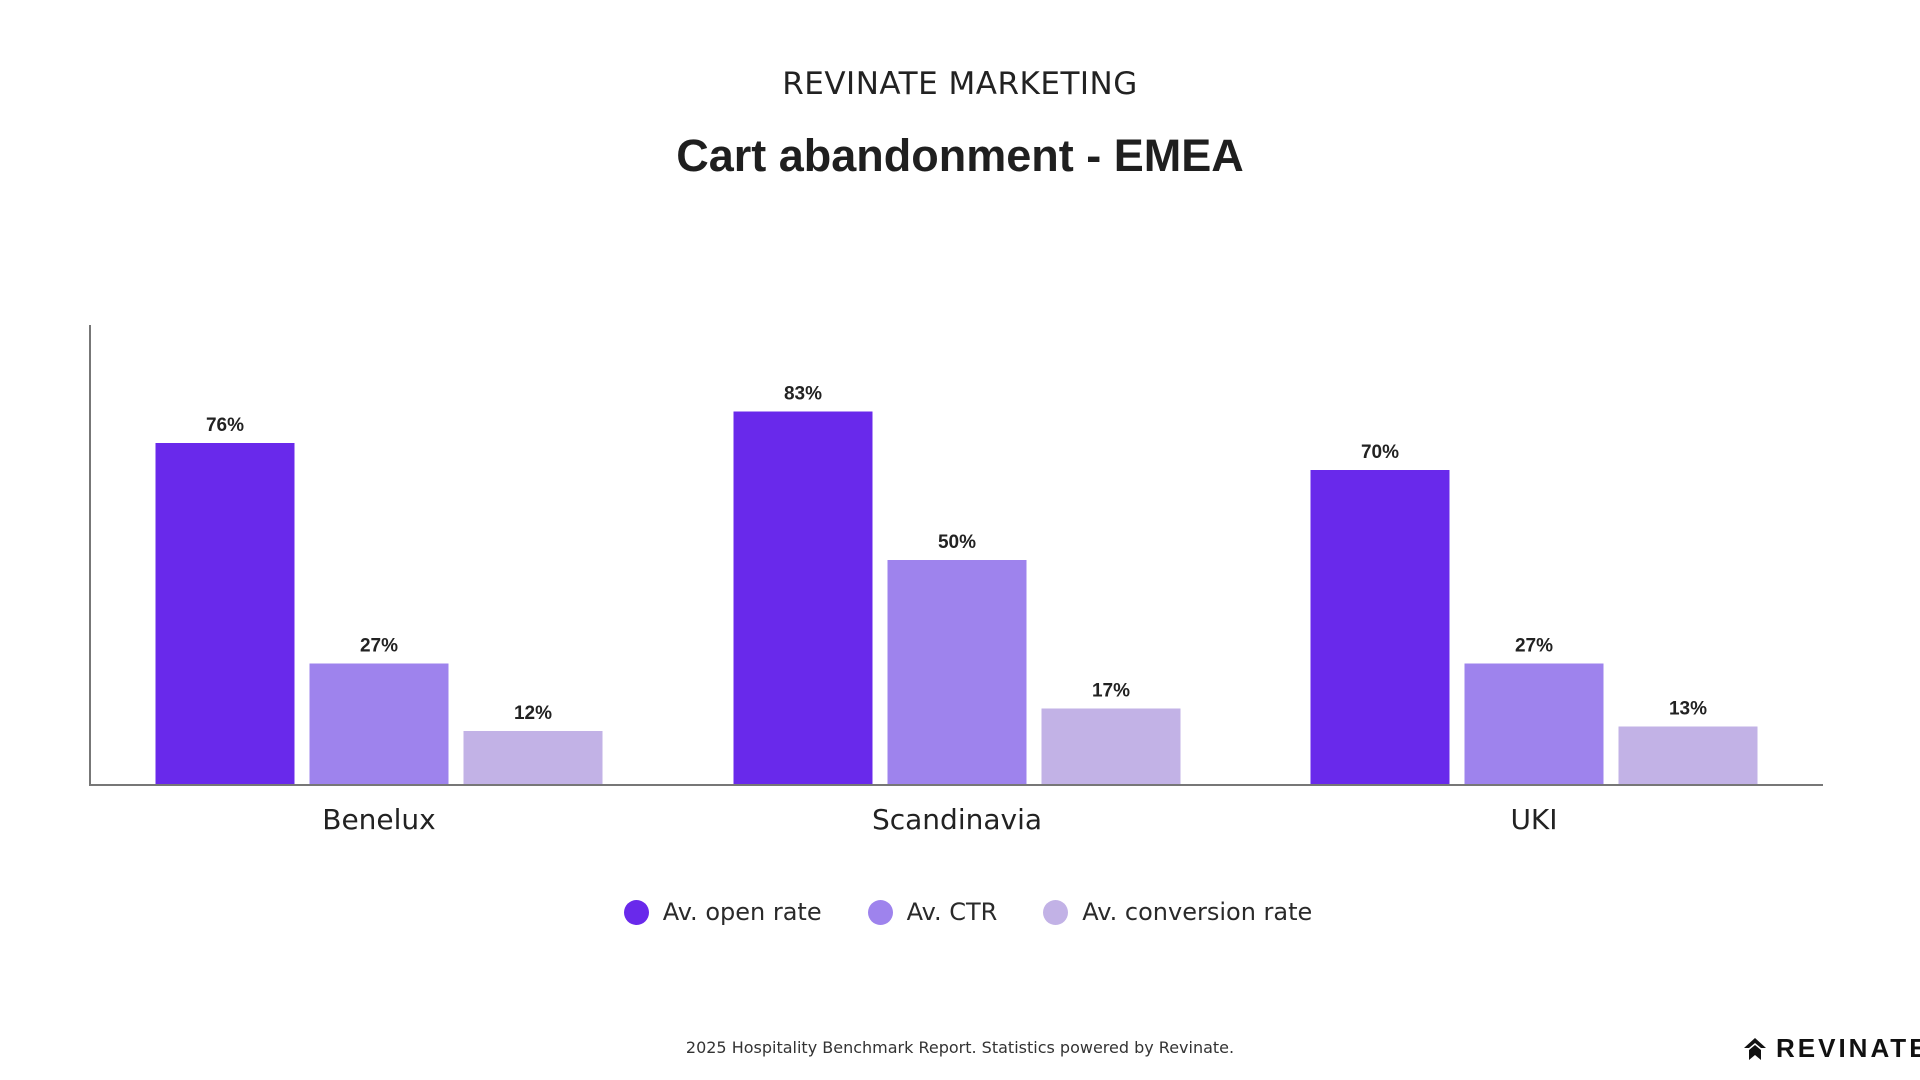 This screenshot has height=1080, width=1920. I want to click on legend-item-open-rate: Av. open rate, so click(722, 912).